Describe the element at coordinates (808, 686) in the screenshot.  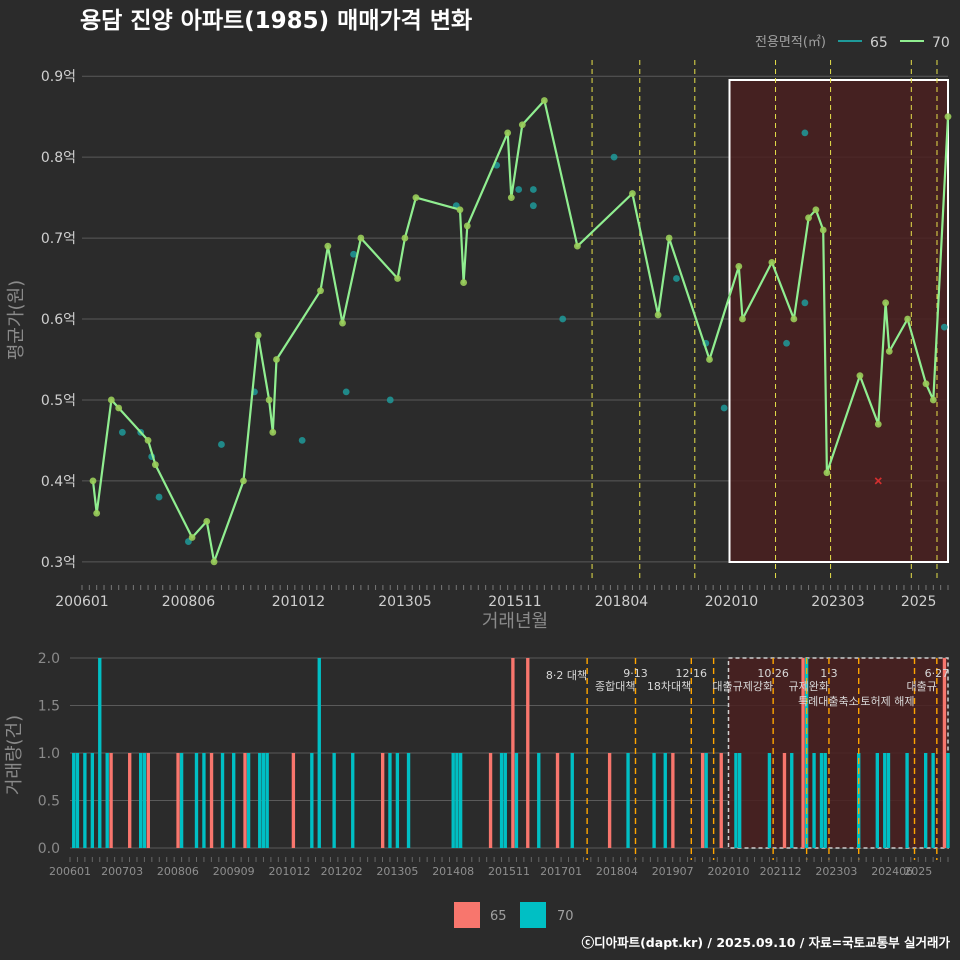
I see `policy-label: 규제완화` at that location.